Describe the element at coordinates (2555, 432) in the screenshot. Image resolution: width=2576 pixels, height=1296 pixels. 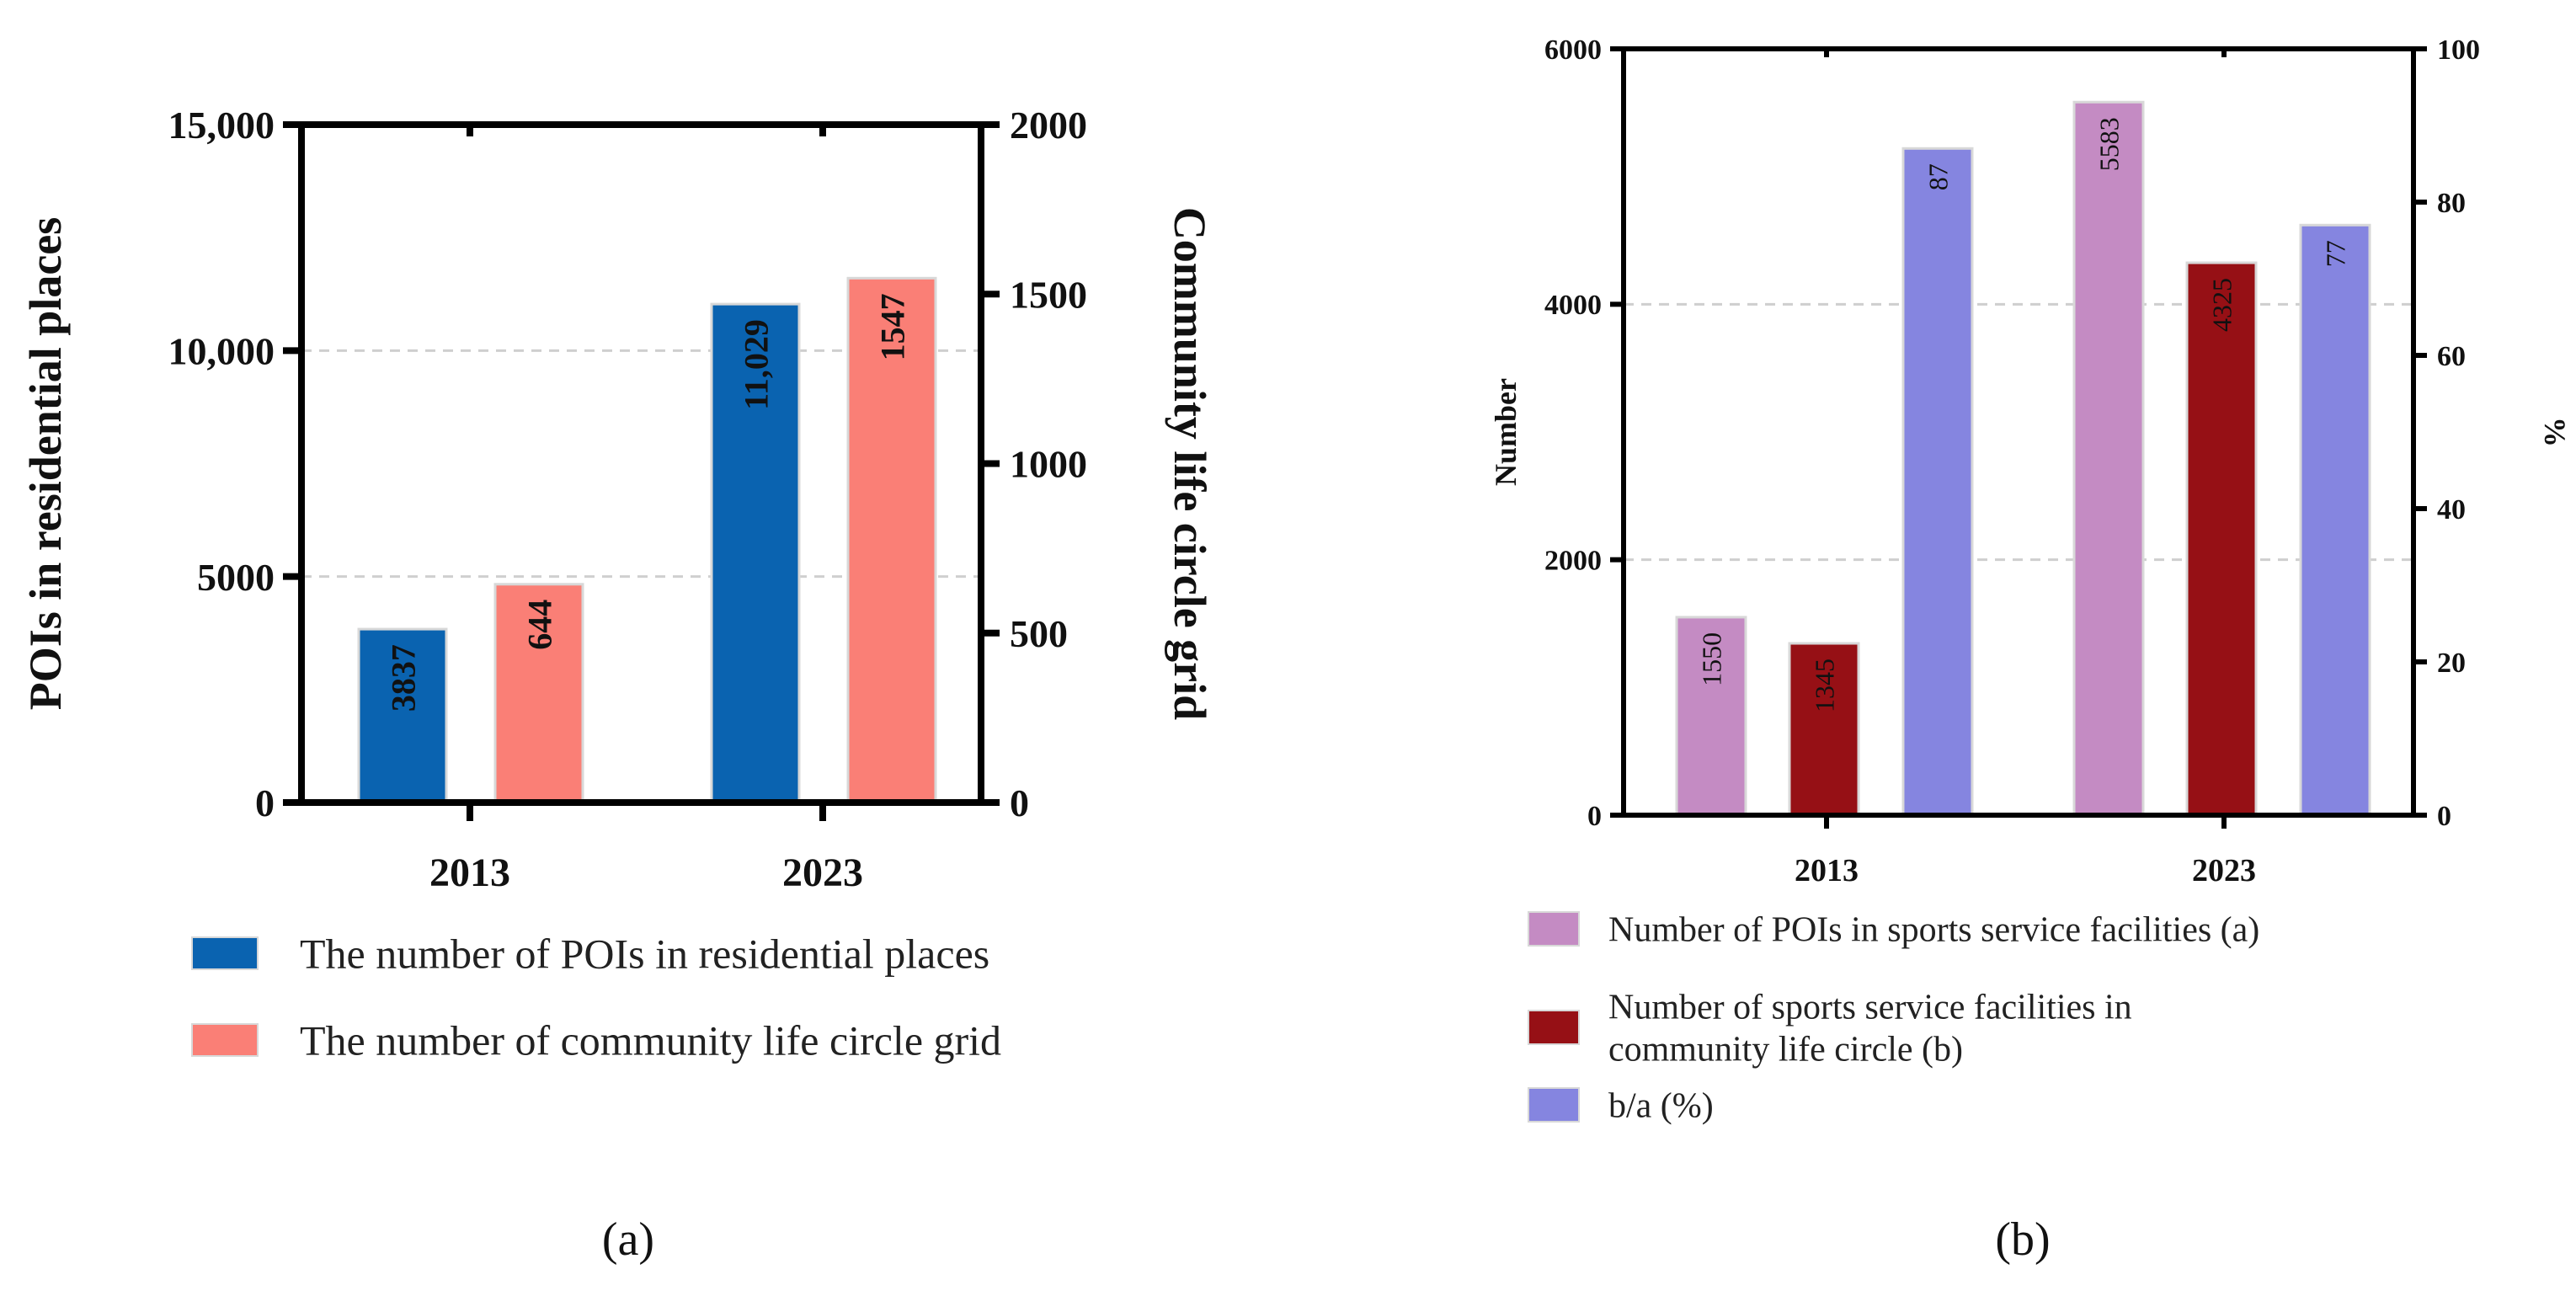
I see `y2-axis-title: %` at that location.